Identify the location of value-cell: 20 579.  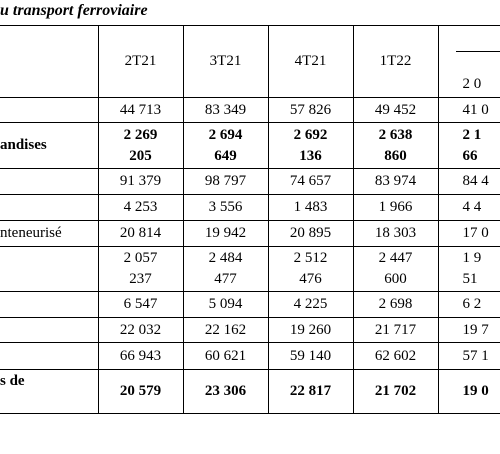
(140, 391).